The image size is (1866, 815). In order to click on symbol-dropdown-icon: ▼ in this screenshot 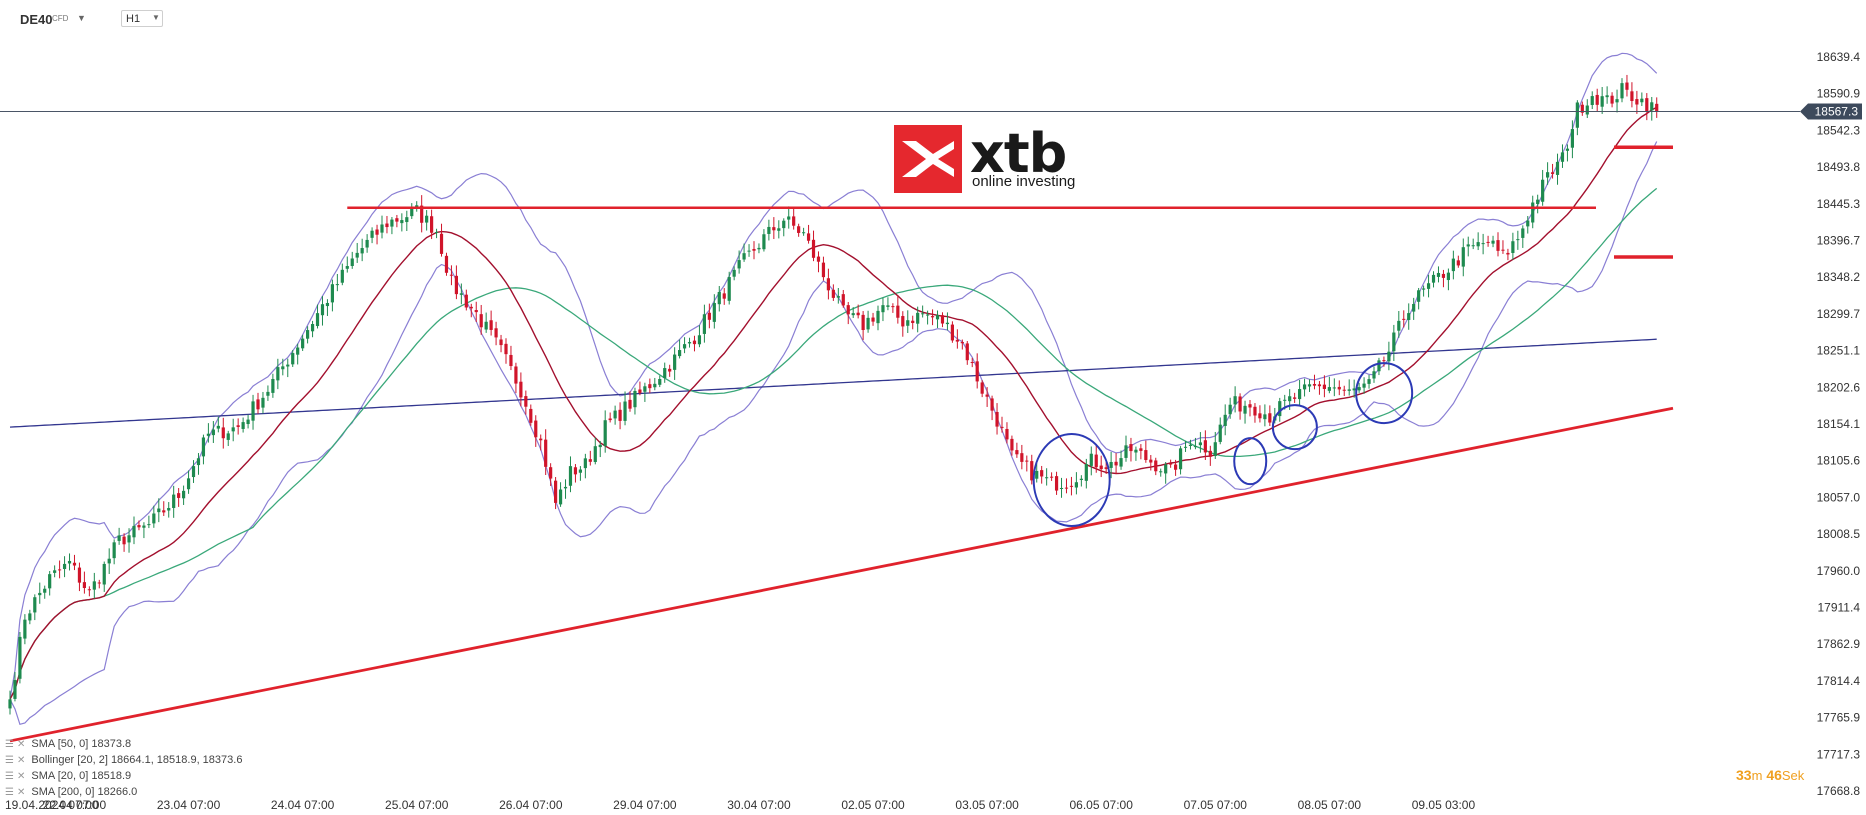, I will do `click(81, 18)`.